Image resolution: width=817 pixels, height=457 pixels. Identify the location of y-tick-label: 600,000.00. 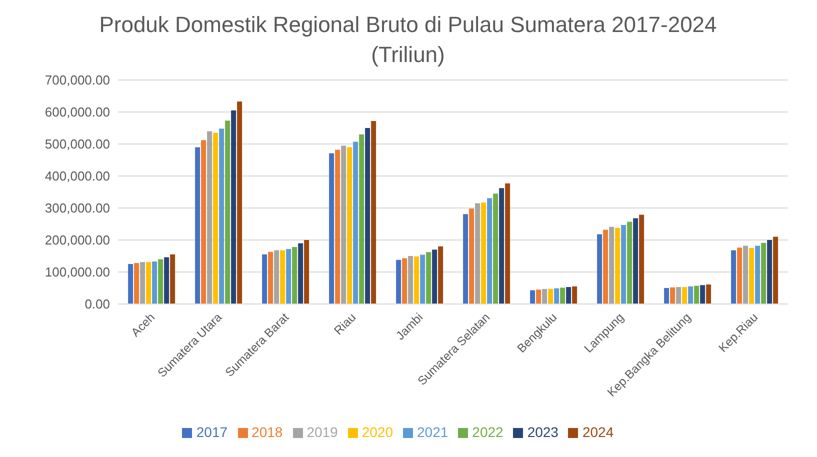
(77, 112).